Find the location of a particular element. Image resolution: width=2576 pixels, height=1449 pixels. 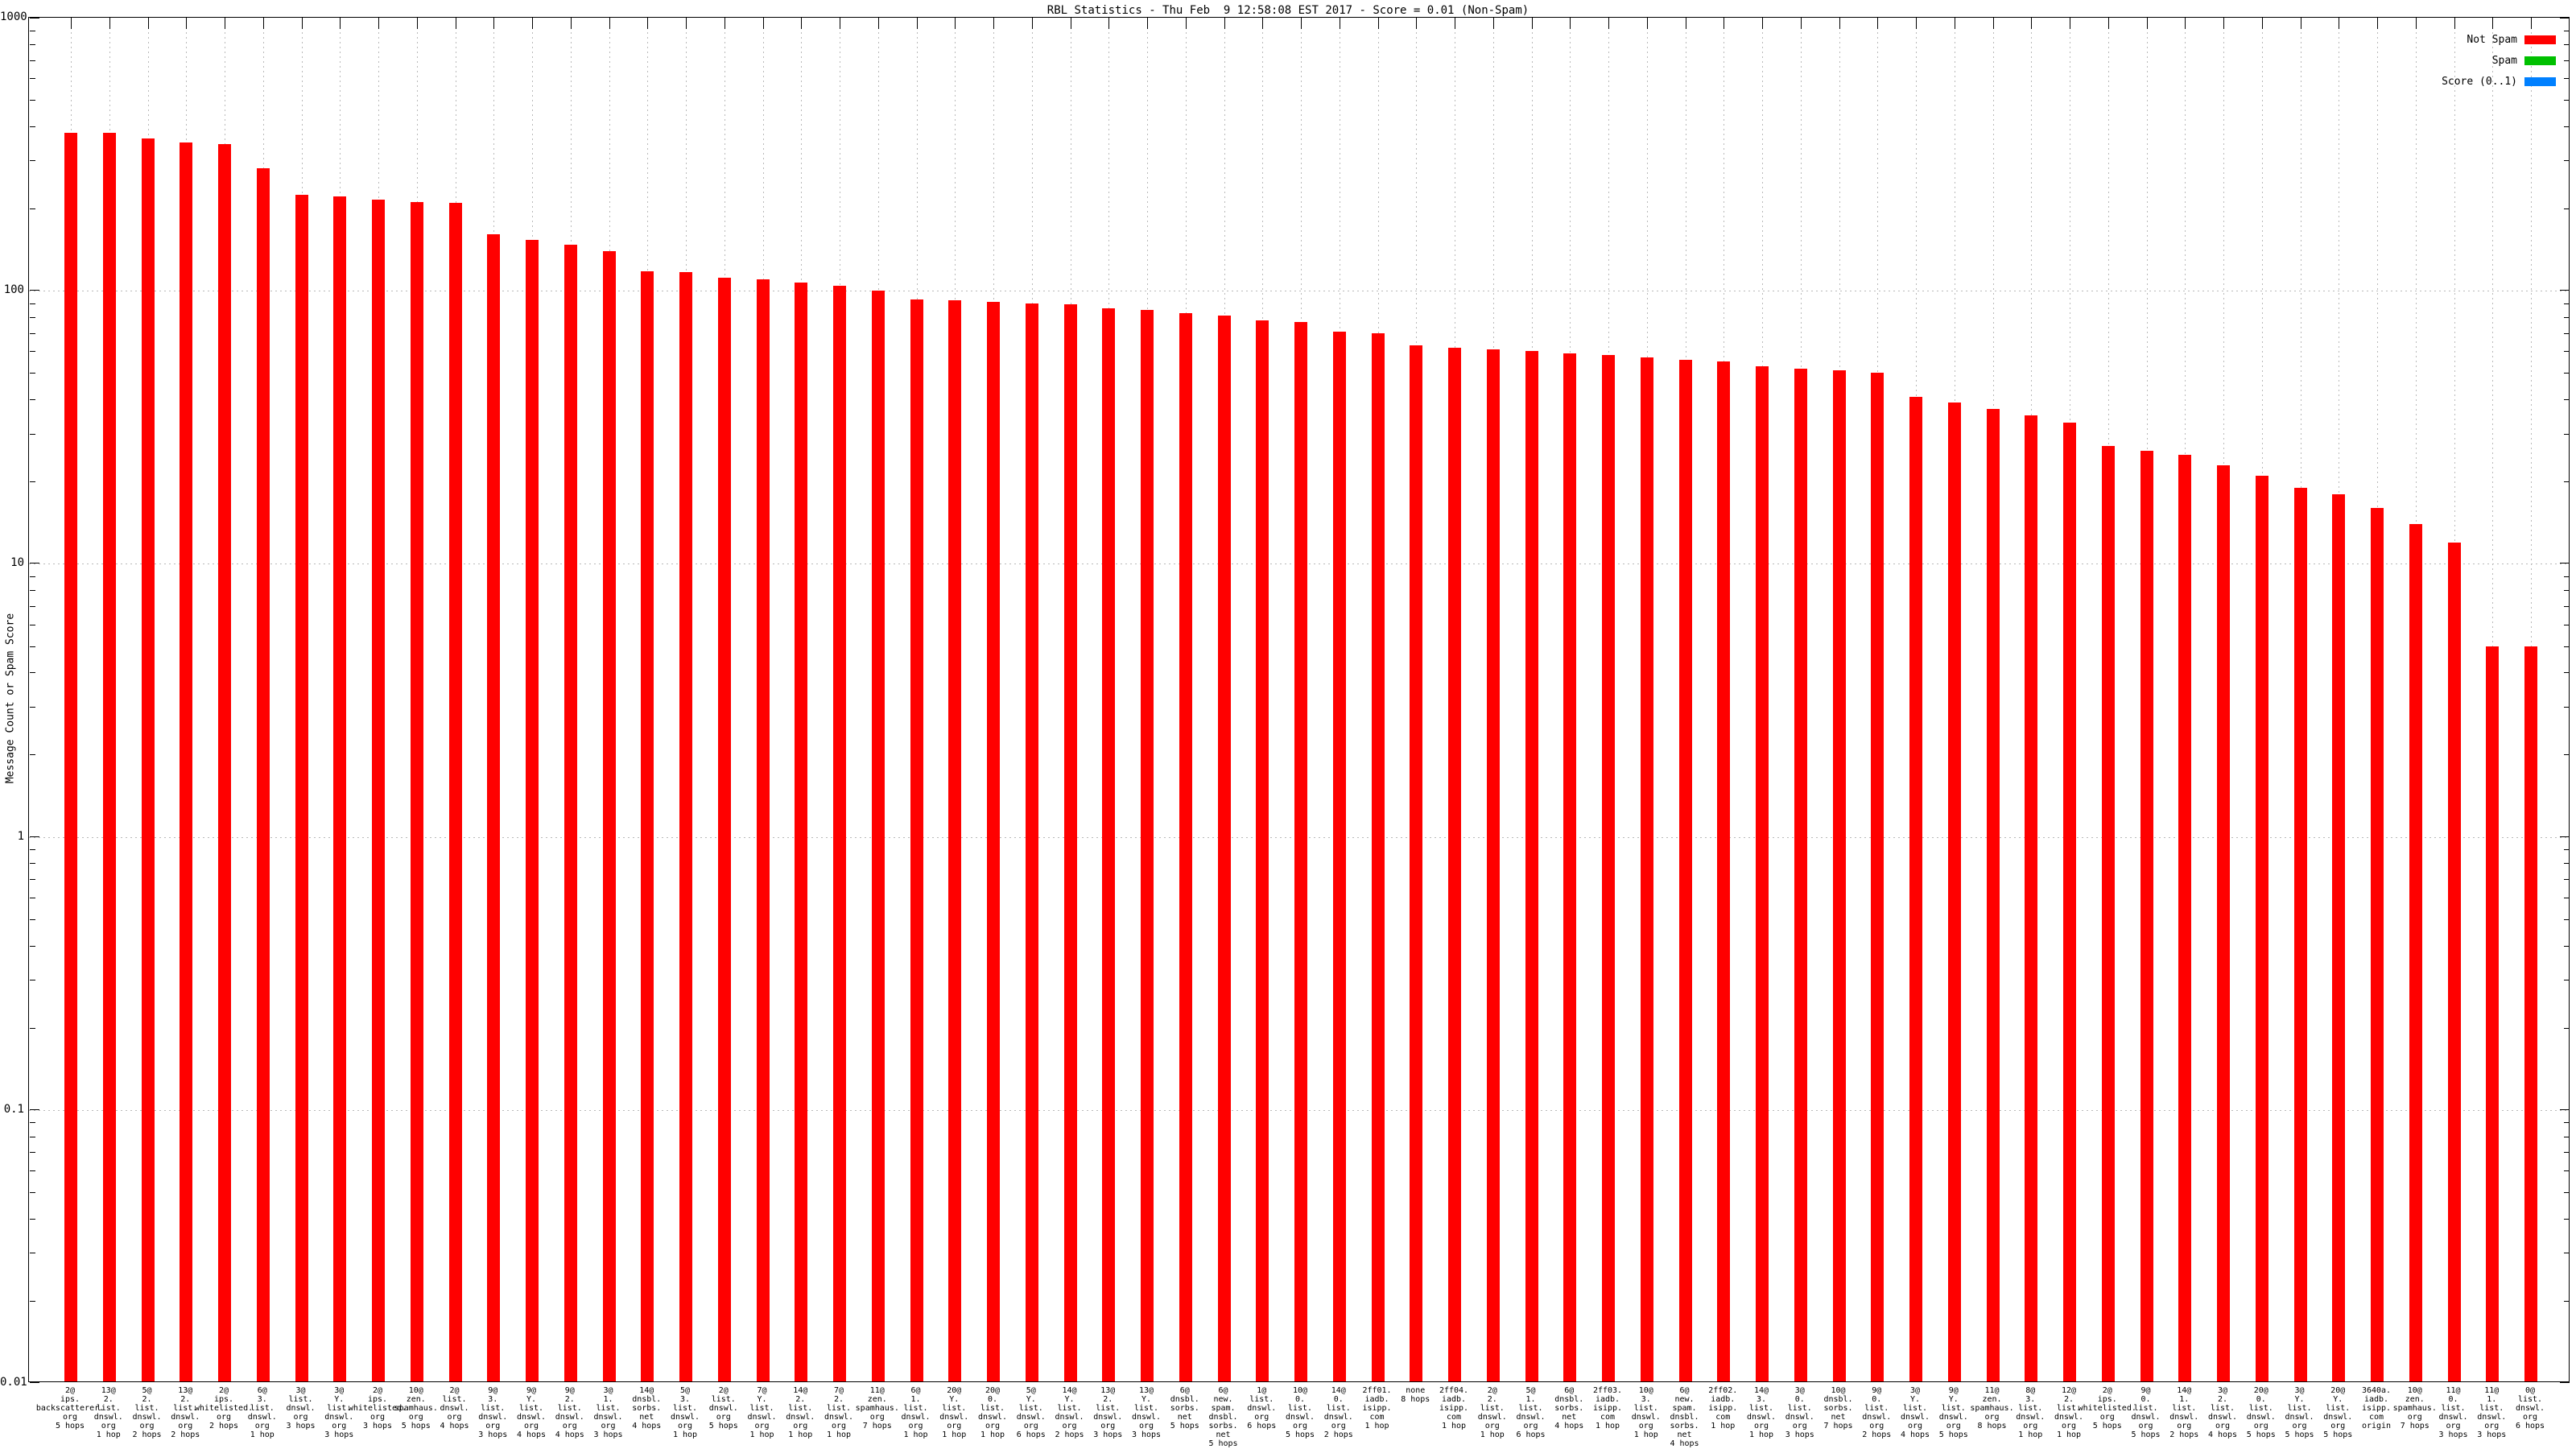

x-axis-label: 9@ 0. list. dnswl. org 2 hops is located at coordinates (1877, 1412).